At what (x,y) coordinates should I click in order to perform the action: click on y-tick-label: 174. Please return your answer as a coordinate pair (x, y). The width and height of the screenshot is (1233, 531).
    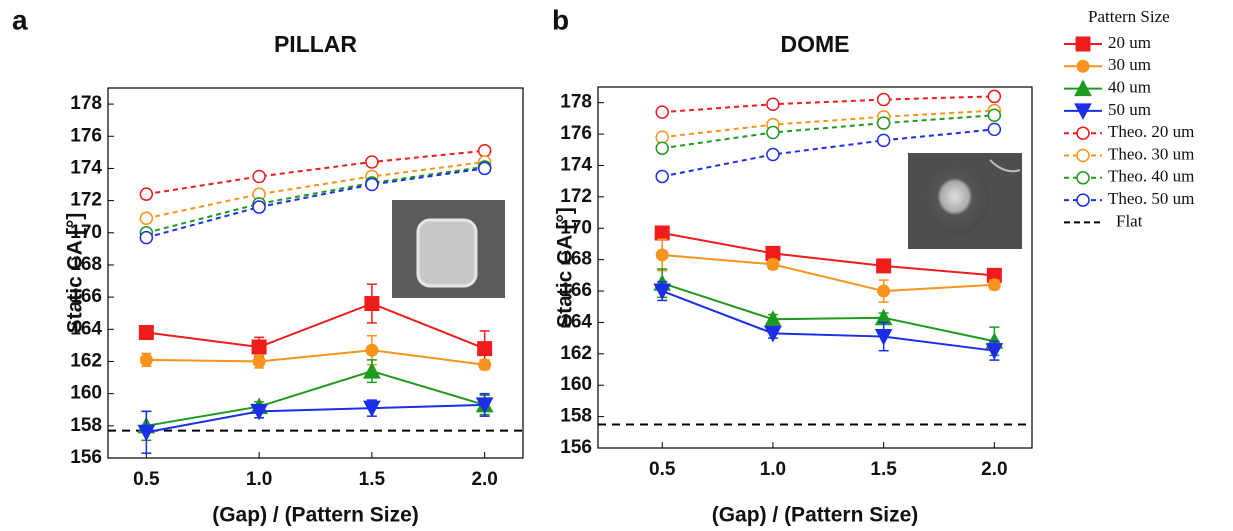
    Looking at the image, I should click on (86, 167).